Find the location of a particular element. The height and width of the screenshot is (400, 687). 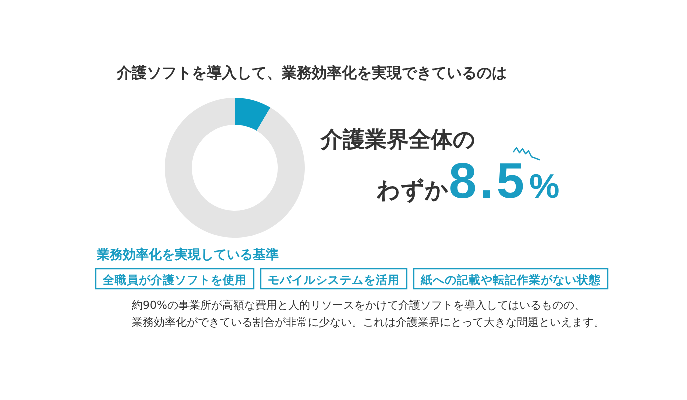

text: モバイルシステムを活用 is located at coordinates (334, 280).